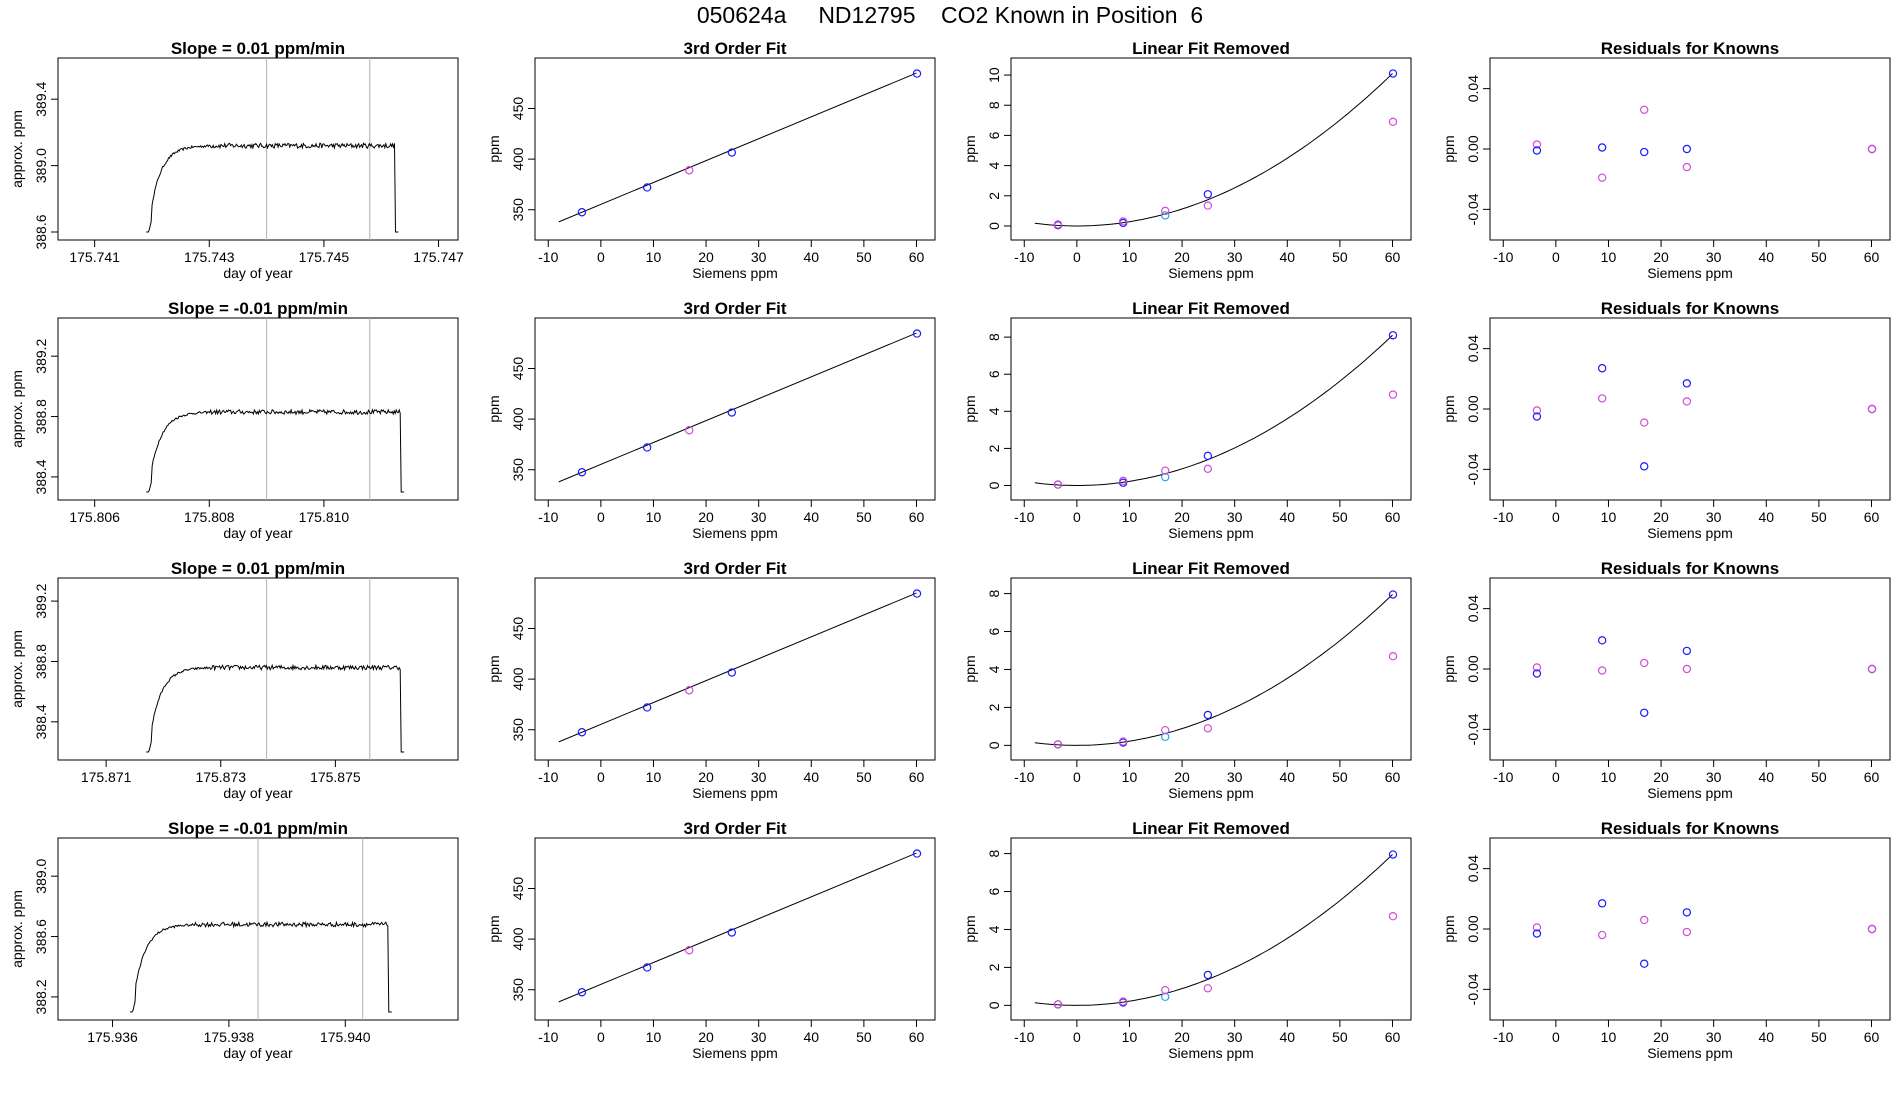 The image size is (1900, 1100). What do you see at coordinates (41, 476) in the screenshot?
I see `y-tick-label: 388.4` at bounding box center [41, 476].